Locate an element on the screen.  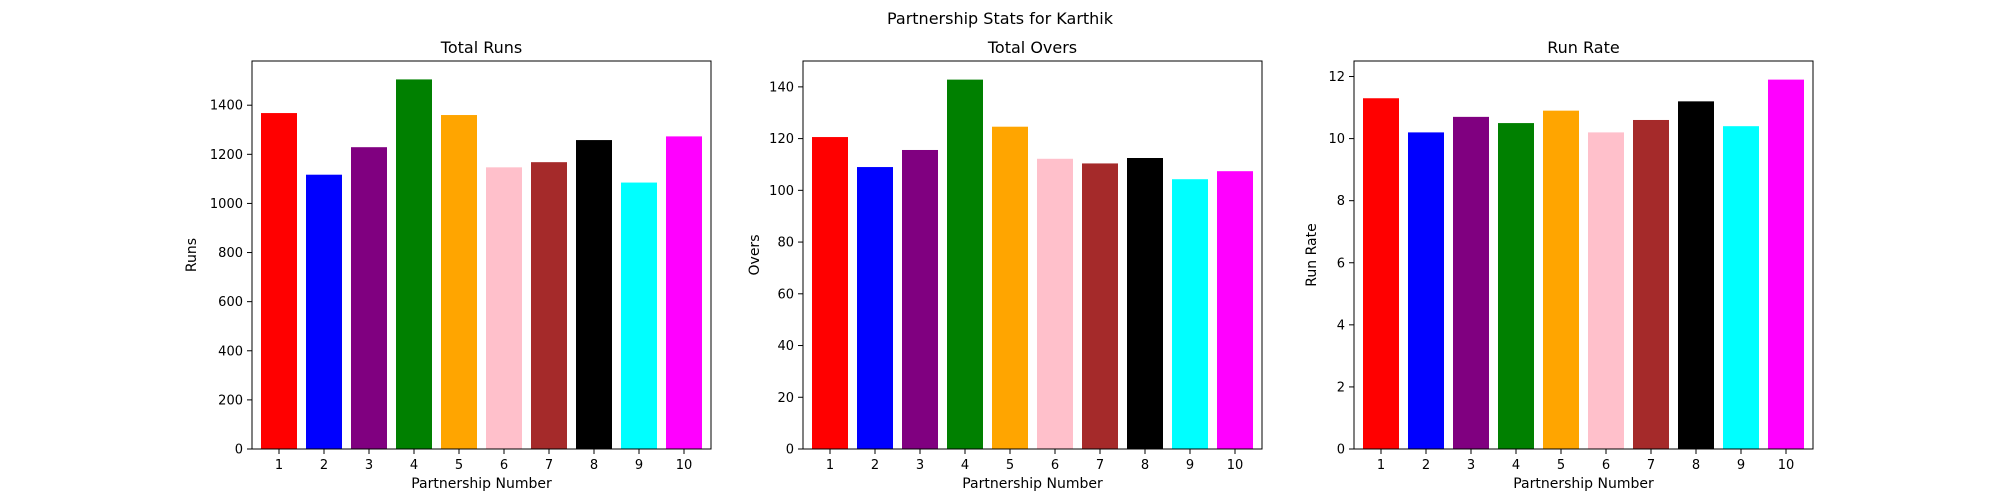
y-tick-label: 8 is located at coordinates (1341, 201).